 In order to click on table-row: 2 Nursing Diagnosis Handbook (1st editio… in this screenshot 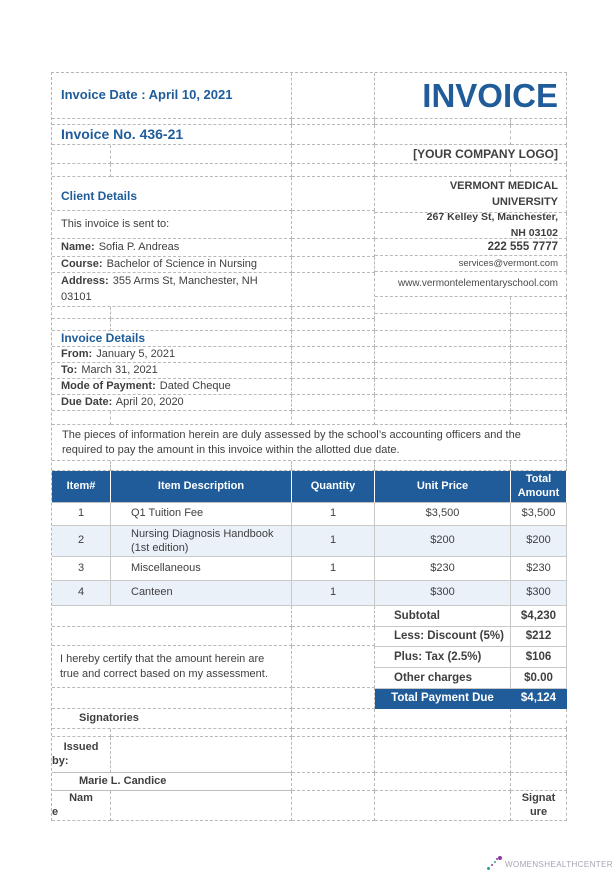, I will do `click(309, 541)`.